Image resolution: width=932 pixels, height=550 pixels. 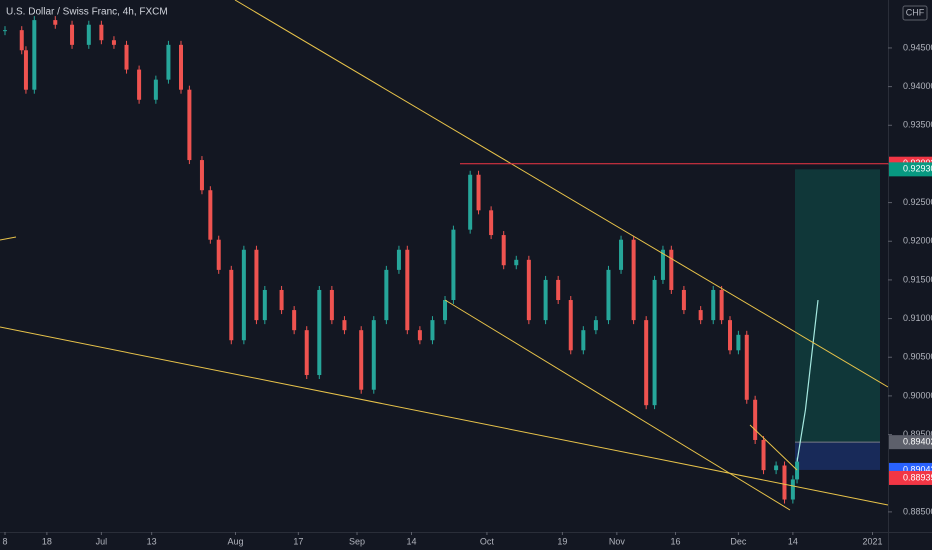 I want to click on price-label: 0.89043, so click(x=917, y=469).